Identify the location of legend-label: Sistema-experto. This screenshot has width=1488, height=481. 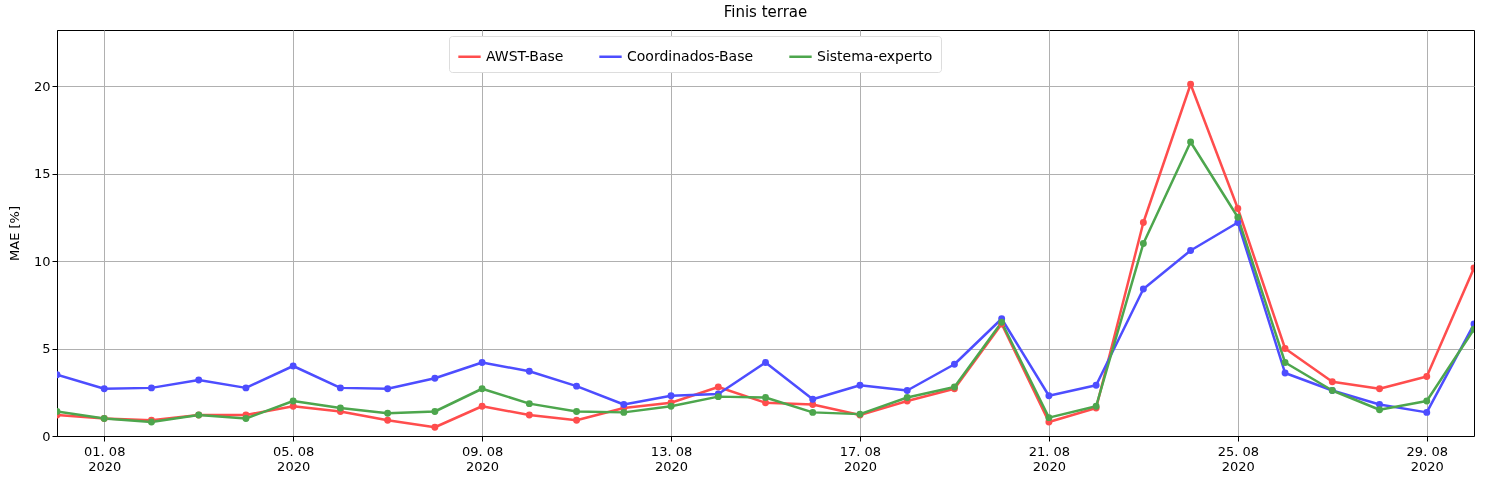
(875, 55).